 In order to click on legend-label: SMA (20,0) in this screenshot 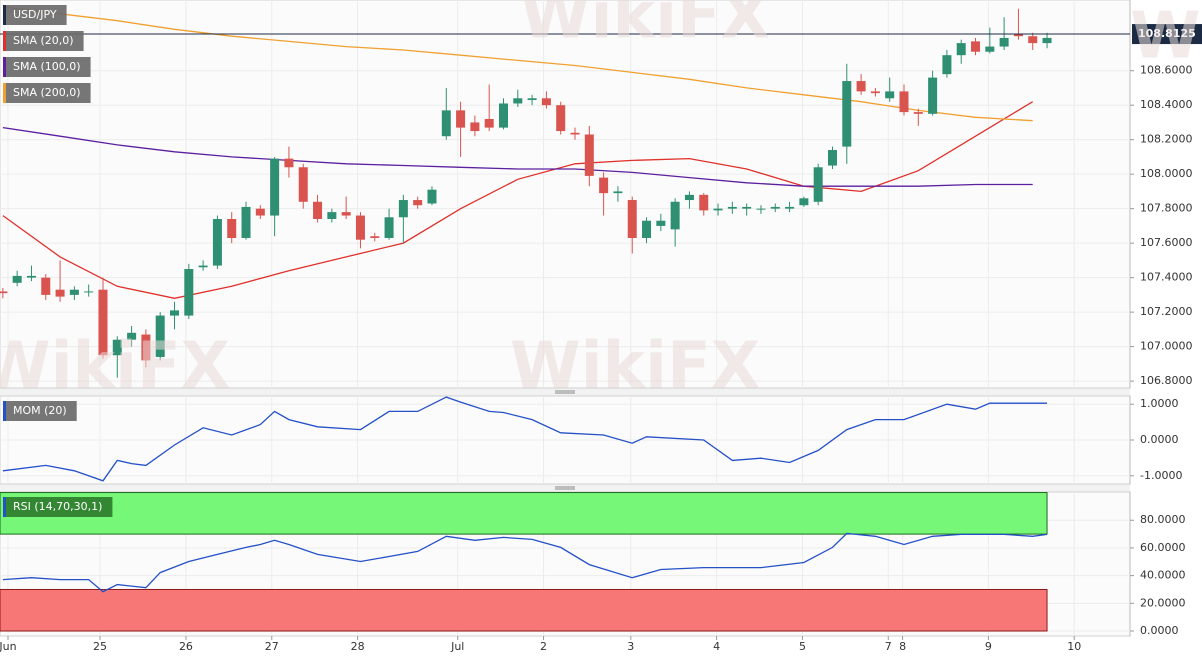, I will do `click(43, 40)`.